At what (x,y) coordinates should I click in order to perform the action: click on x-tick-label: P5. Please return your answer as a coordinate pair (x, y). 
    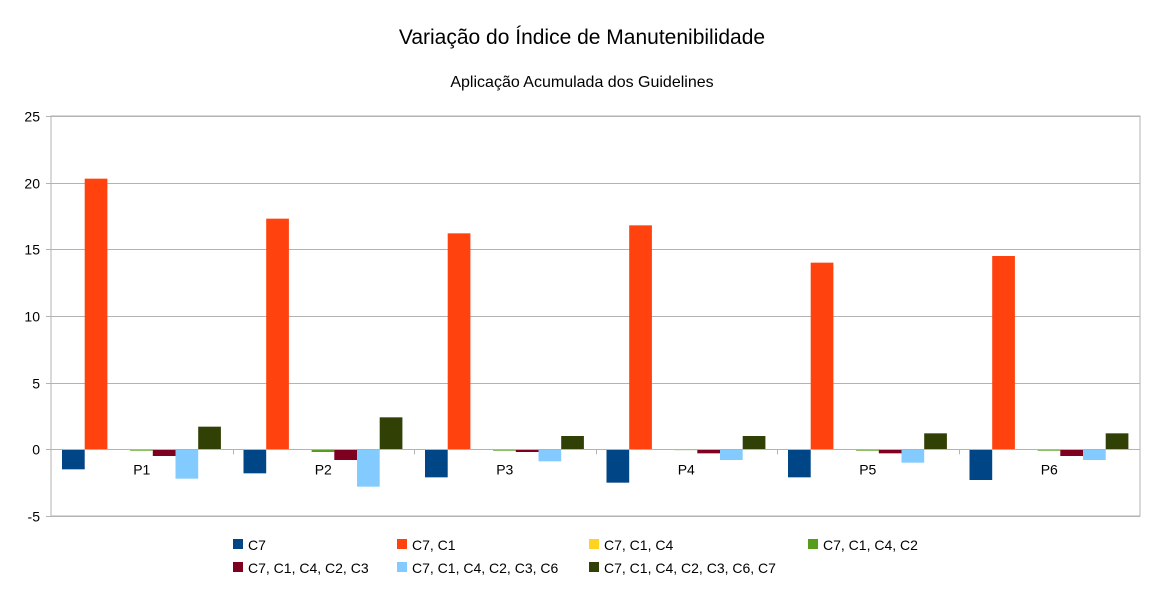
    Looking at the image, I should click on (867, 469).